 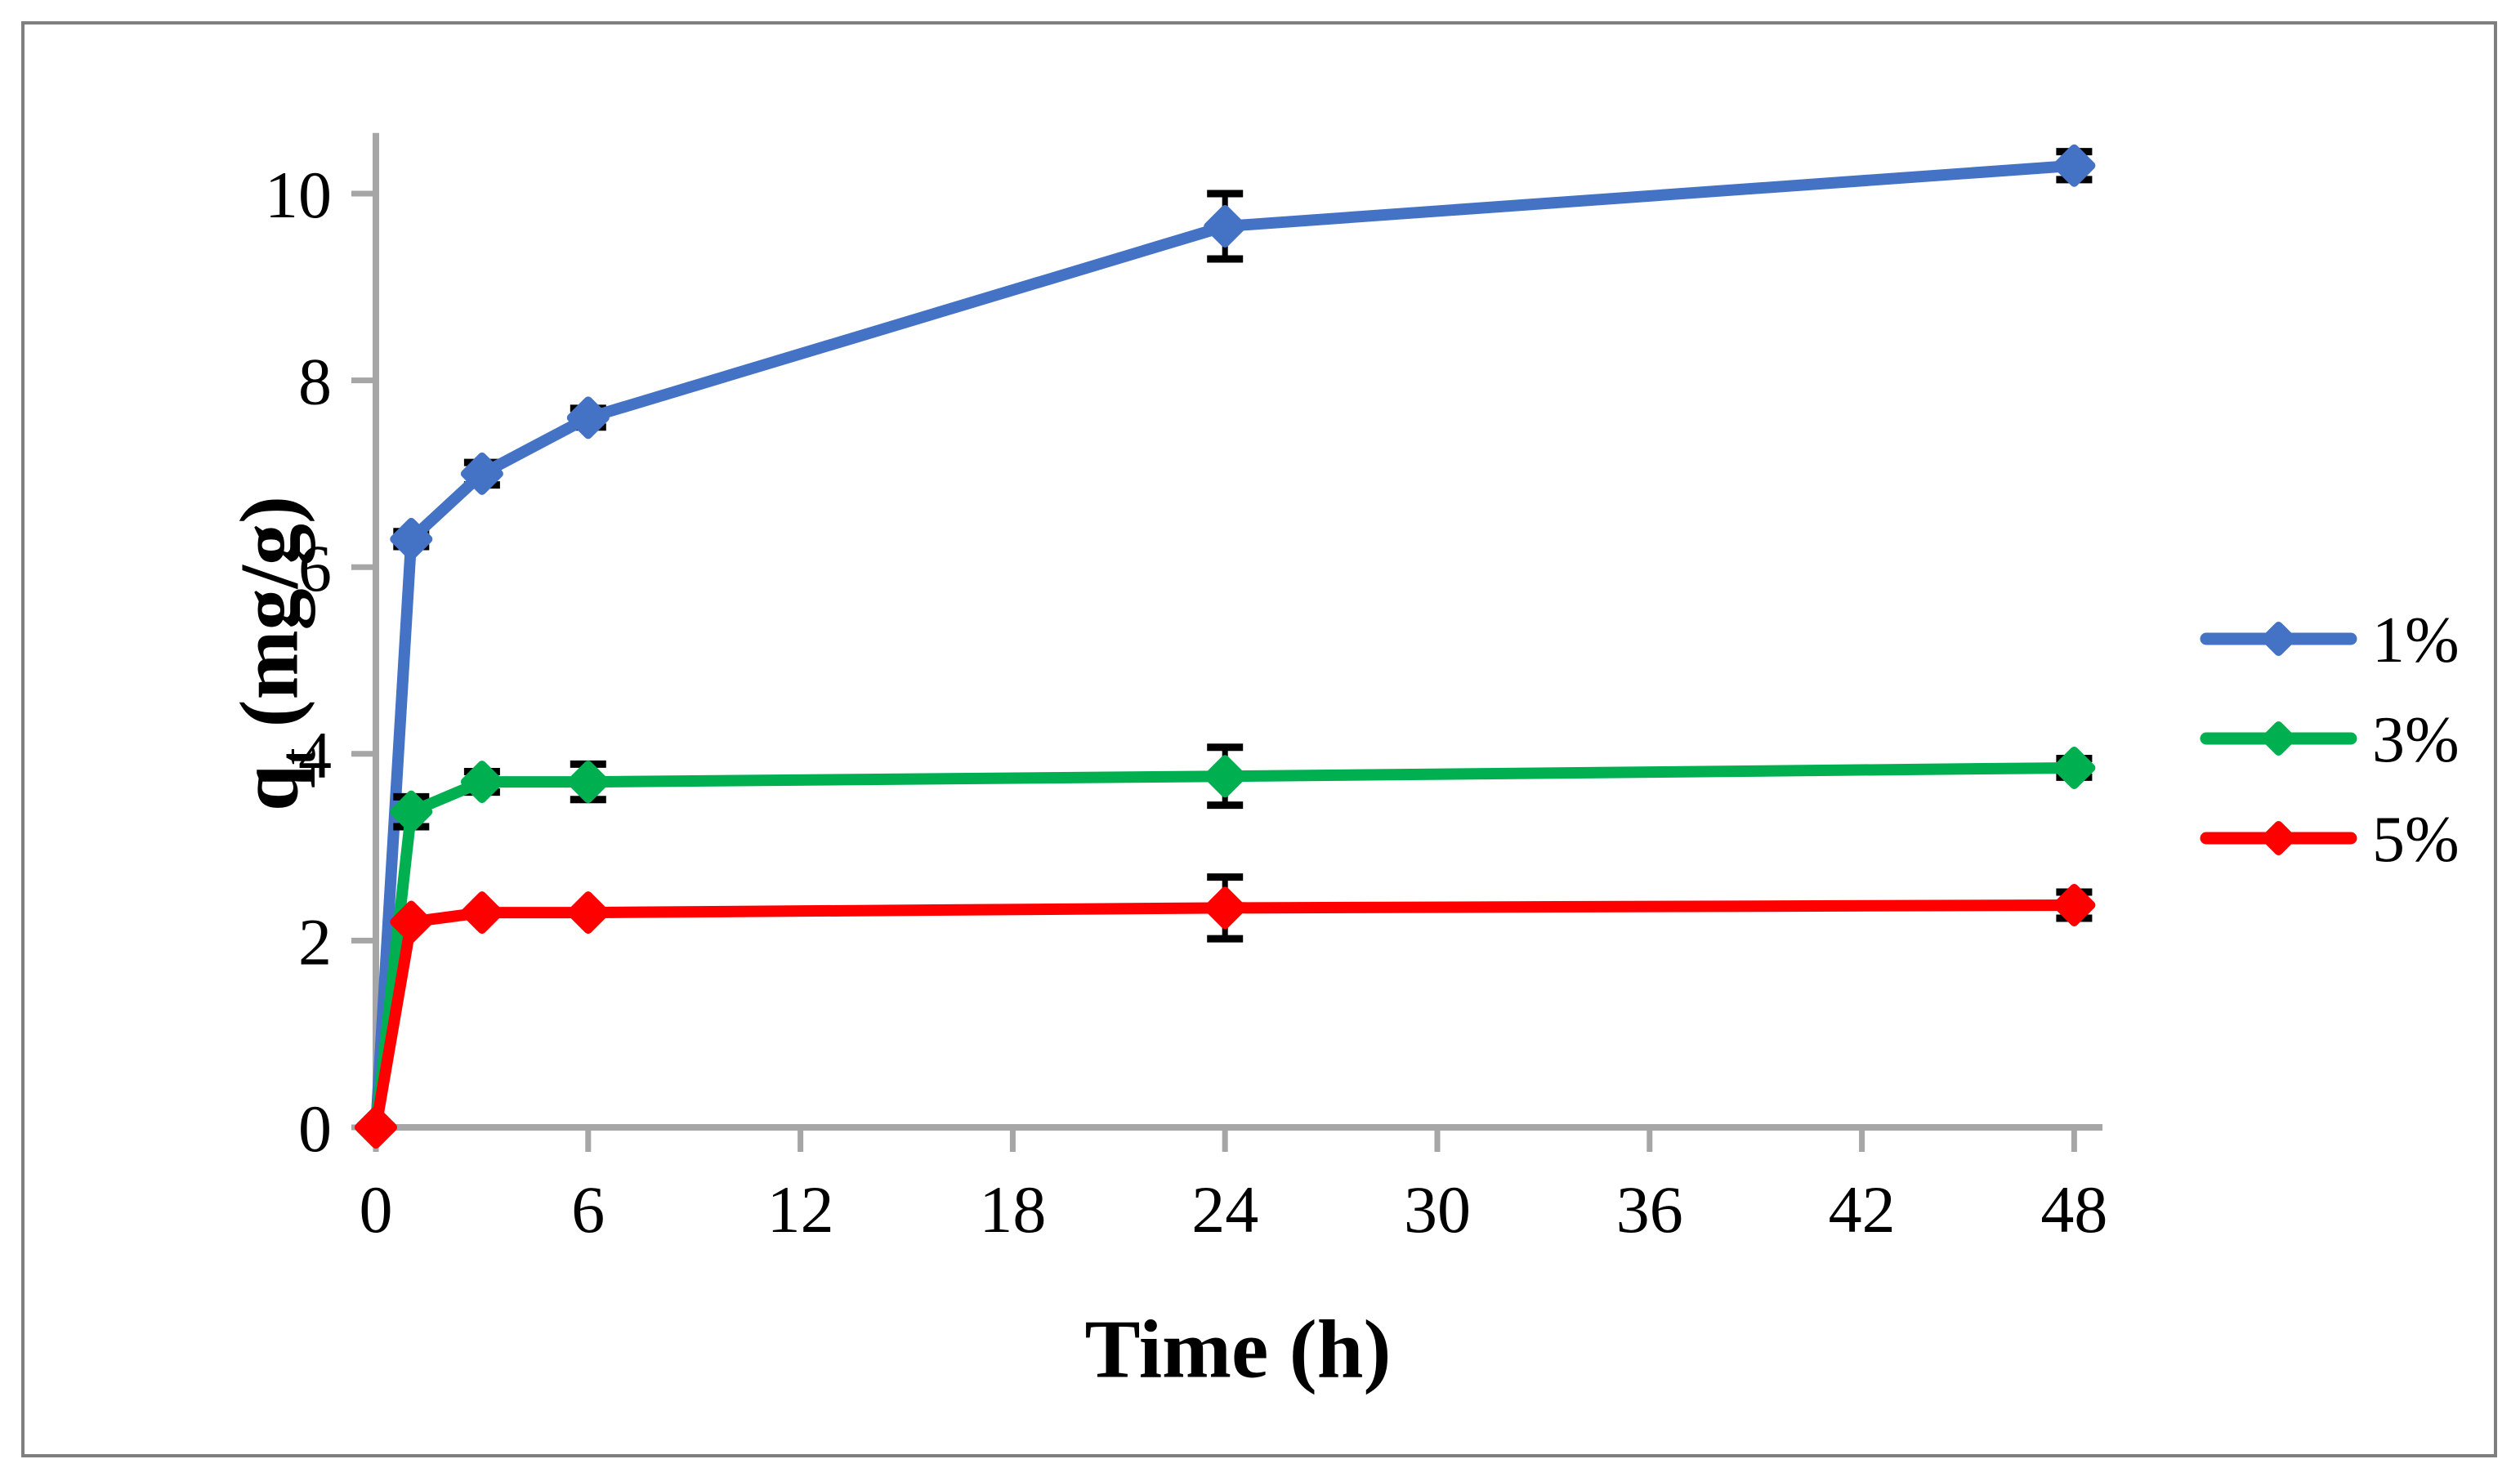 I want to click on y-tick-label: 0, so click(x=315, y=1128).